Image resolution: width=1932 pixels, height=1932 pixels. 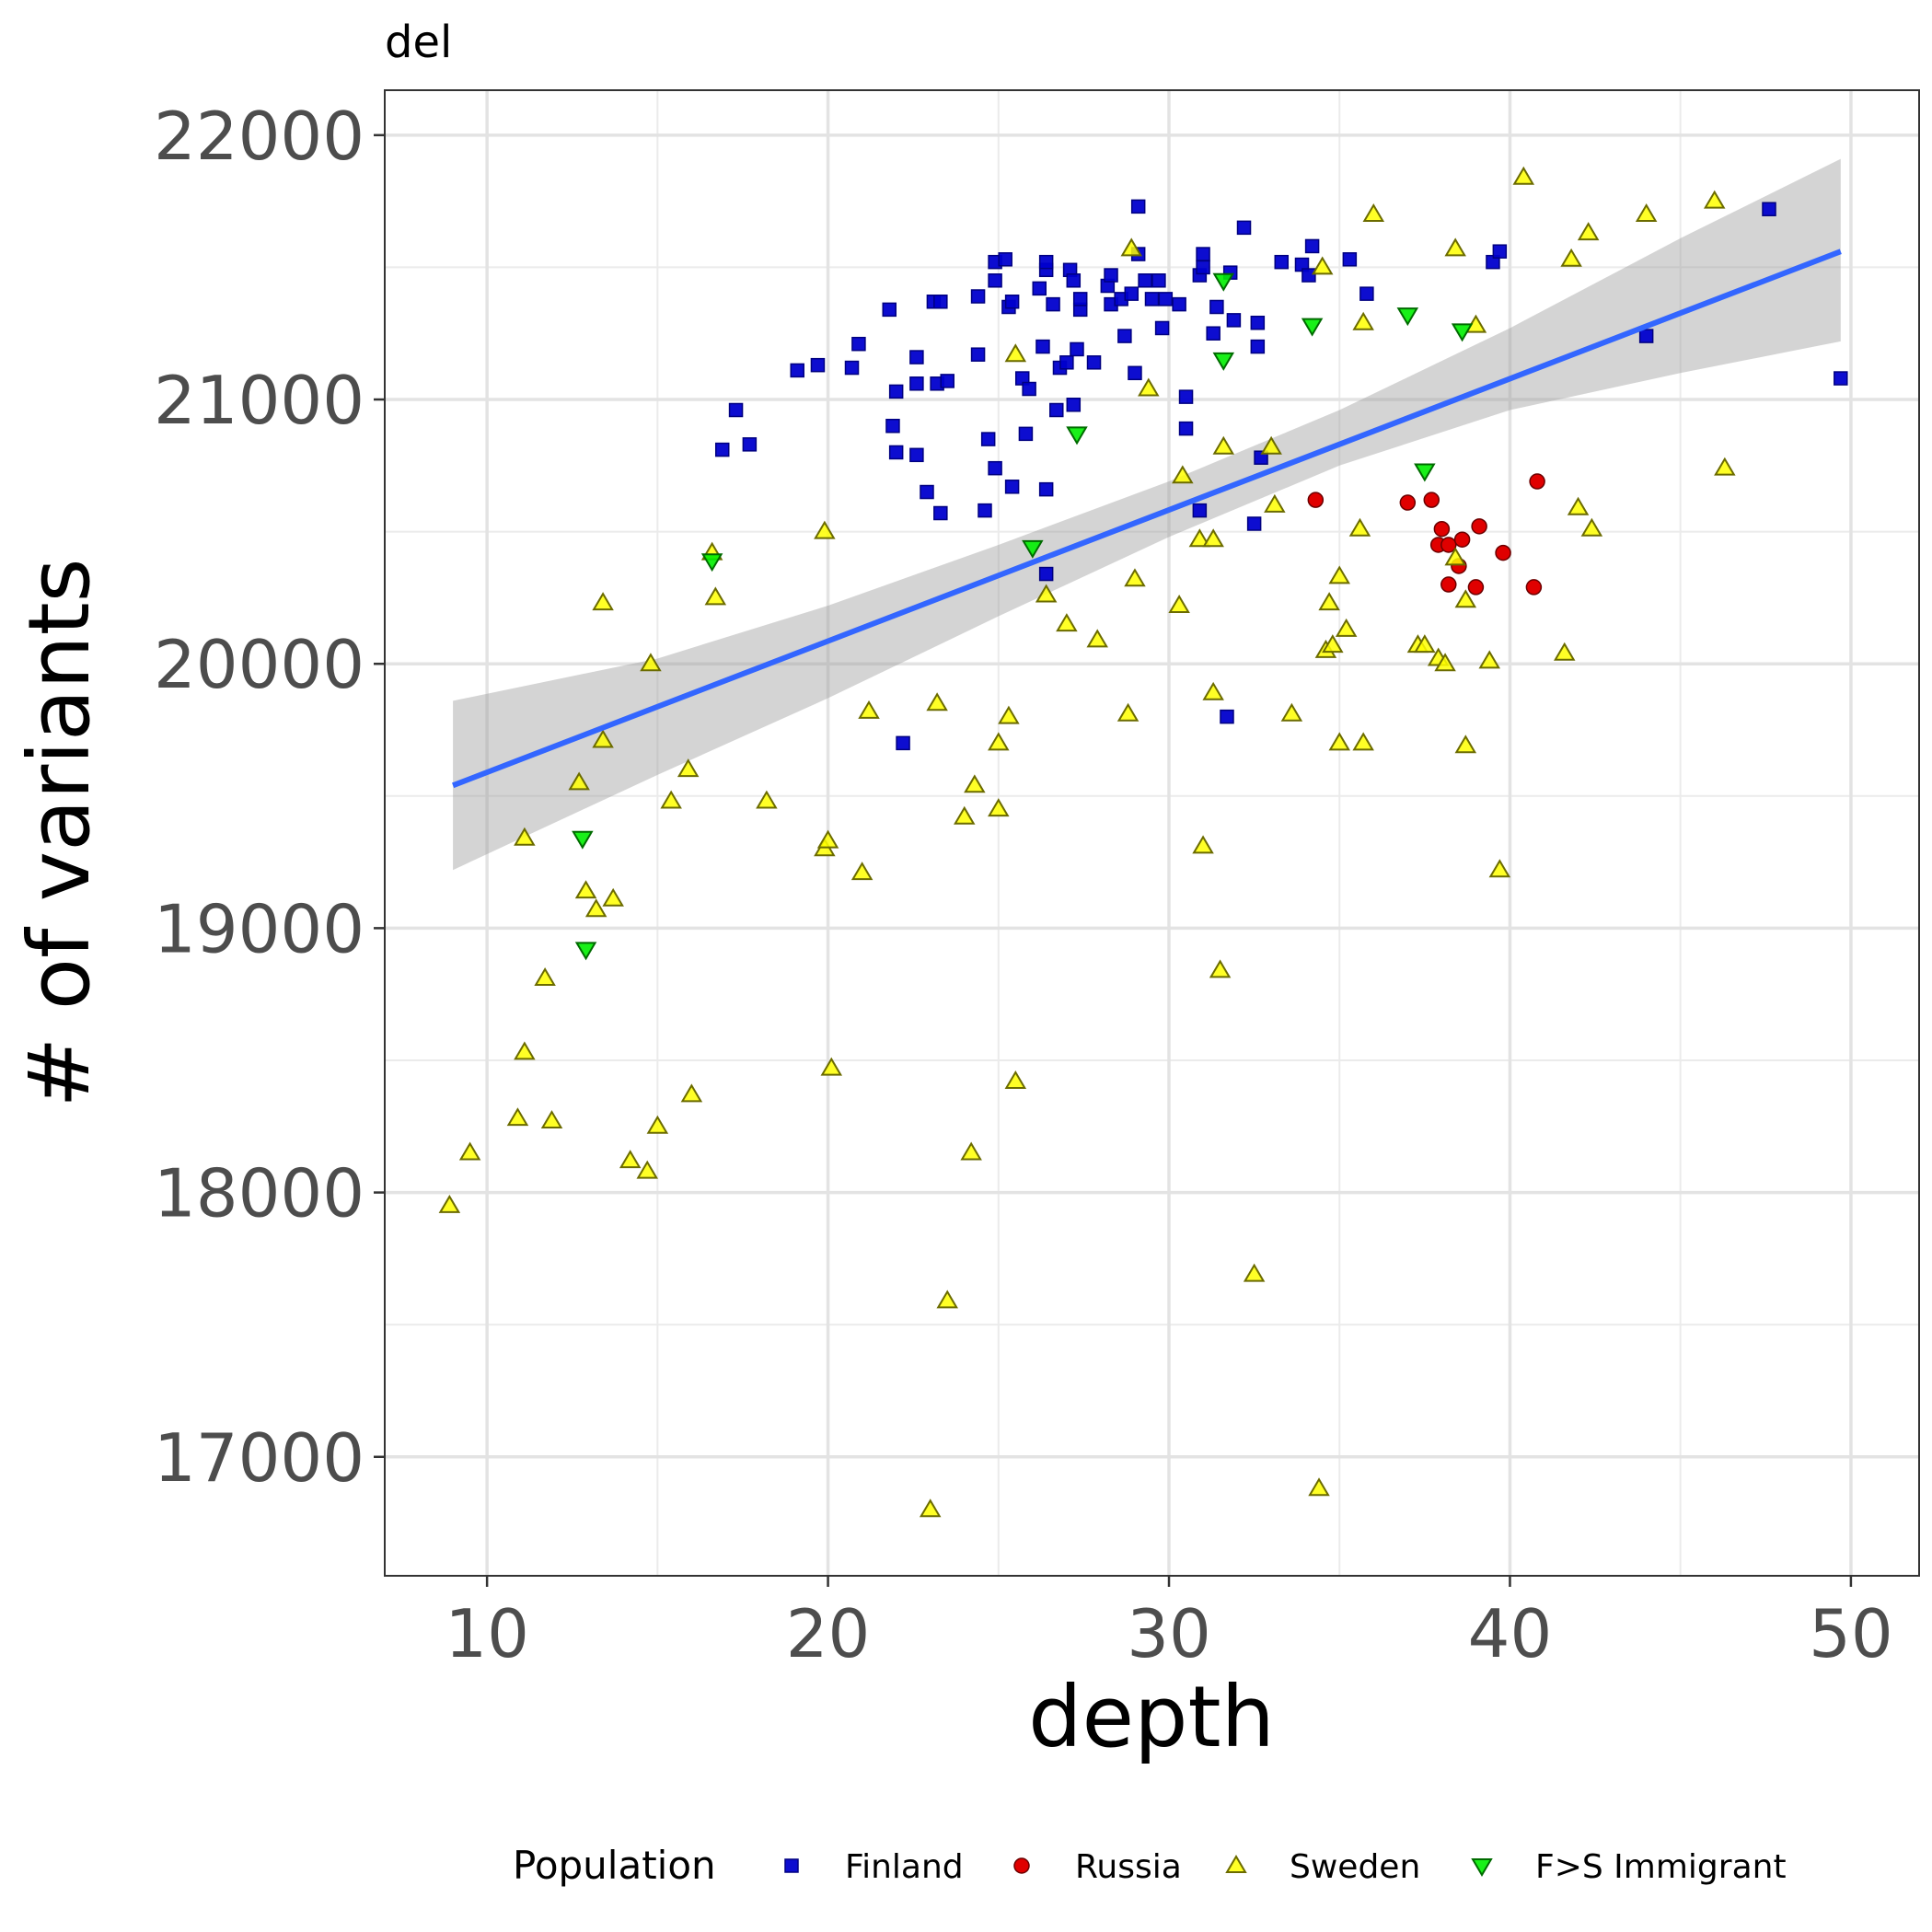 What do you see at coordinates (1851, 1634) in the screenshot?
I see `x-tick-label: 50` at bounding box center [1851, 1634].